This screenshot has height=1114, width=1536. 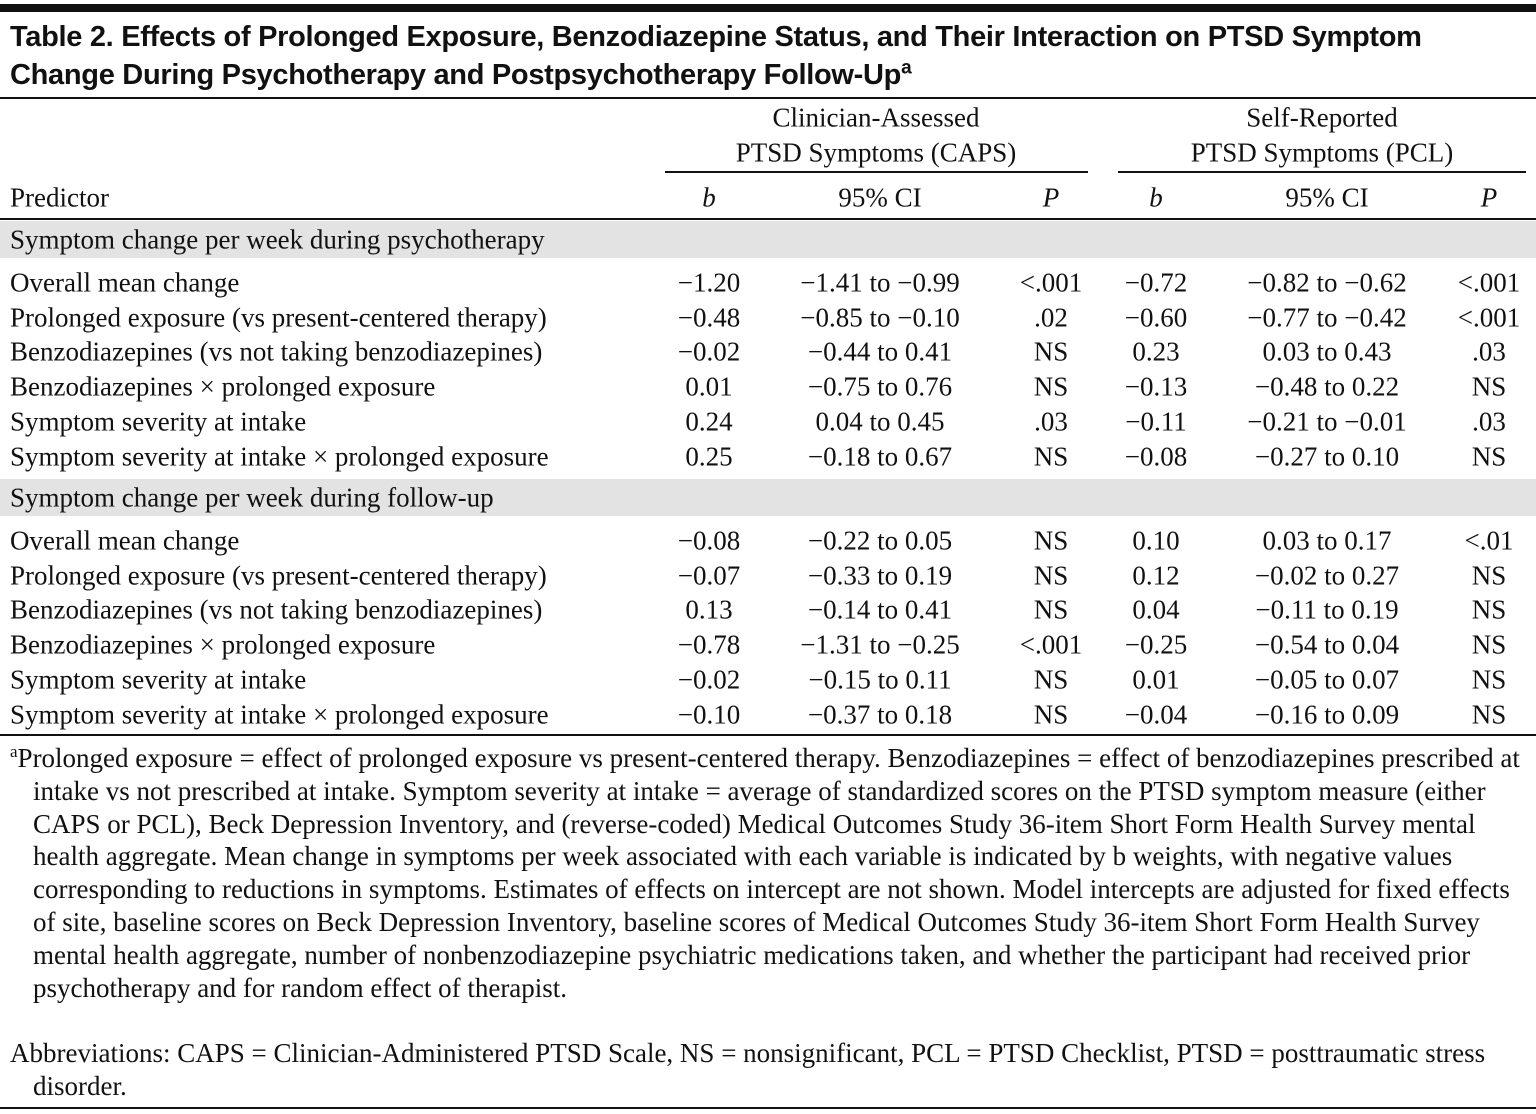 What do you see at coordinates (59, 197) in the screenshot?
I see `column-header: Predictor` at bounding box center [59, 197].